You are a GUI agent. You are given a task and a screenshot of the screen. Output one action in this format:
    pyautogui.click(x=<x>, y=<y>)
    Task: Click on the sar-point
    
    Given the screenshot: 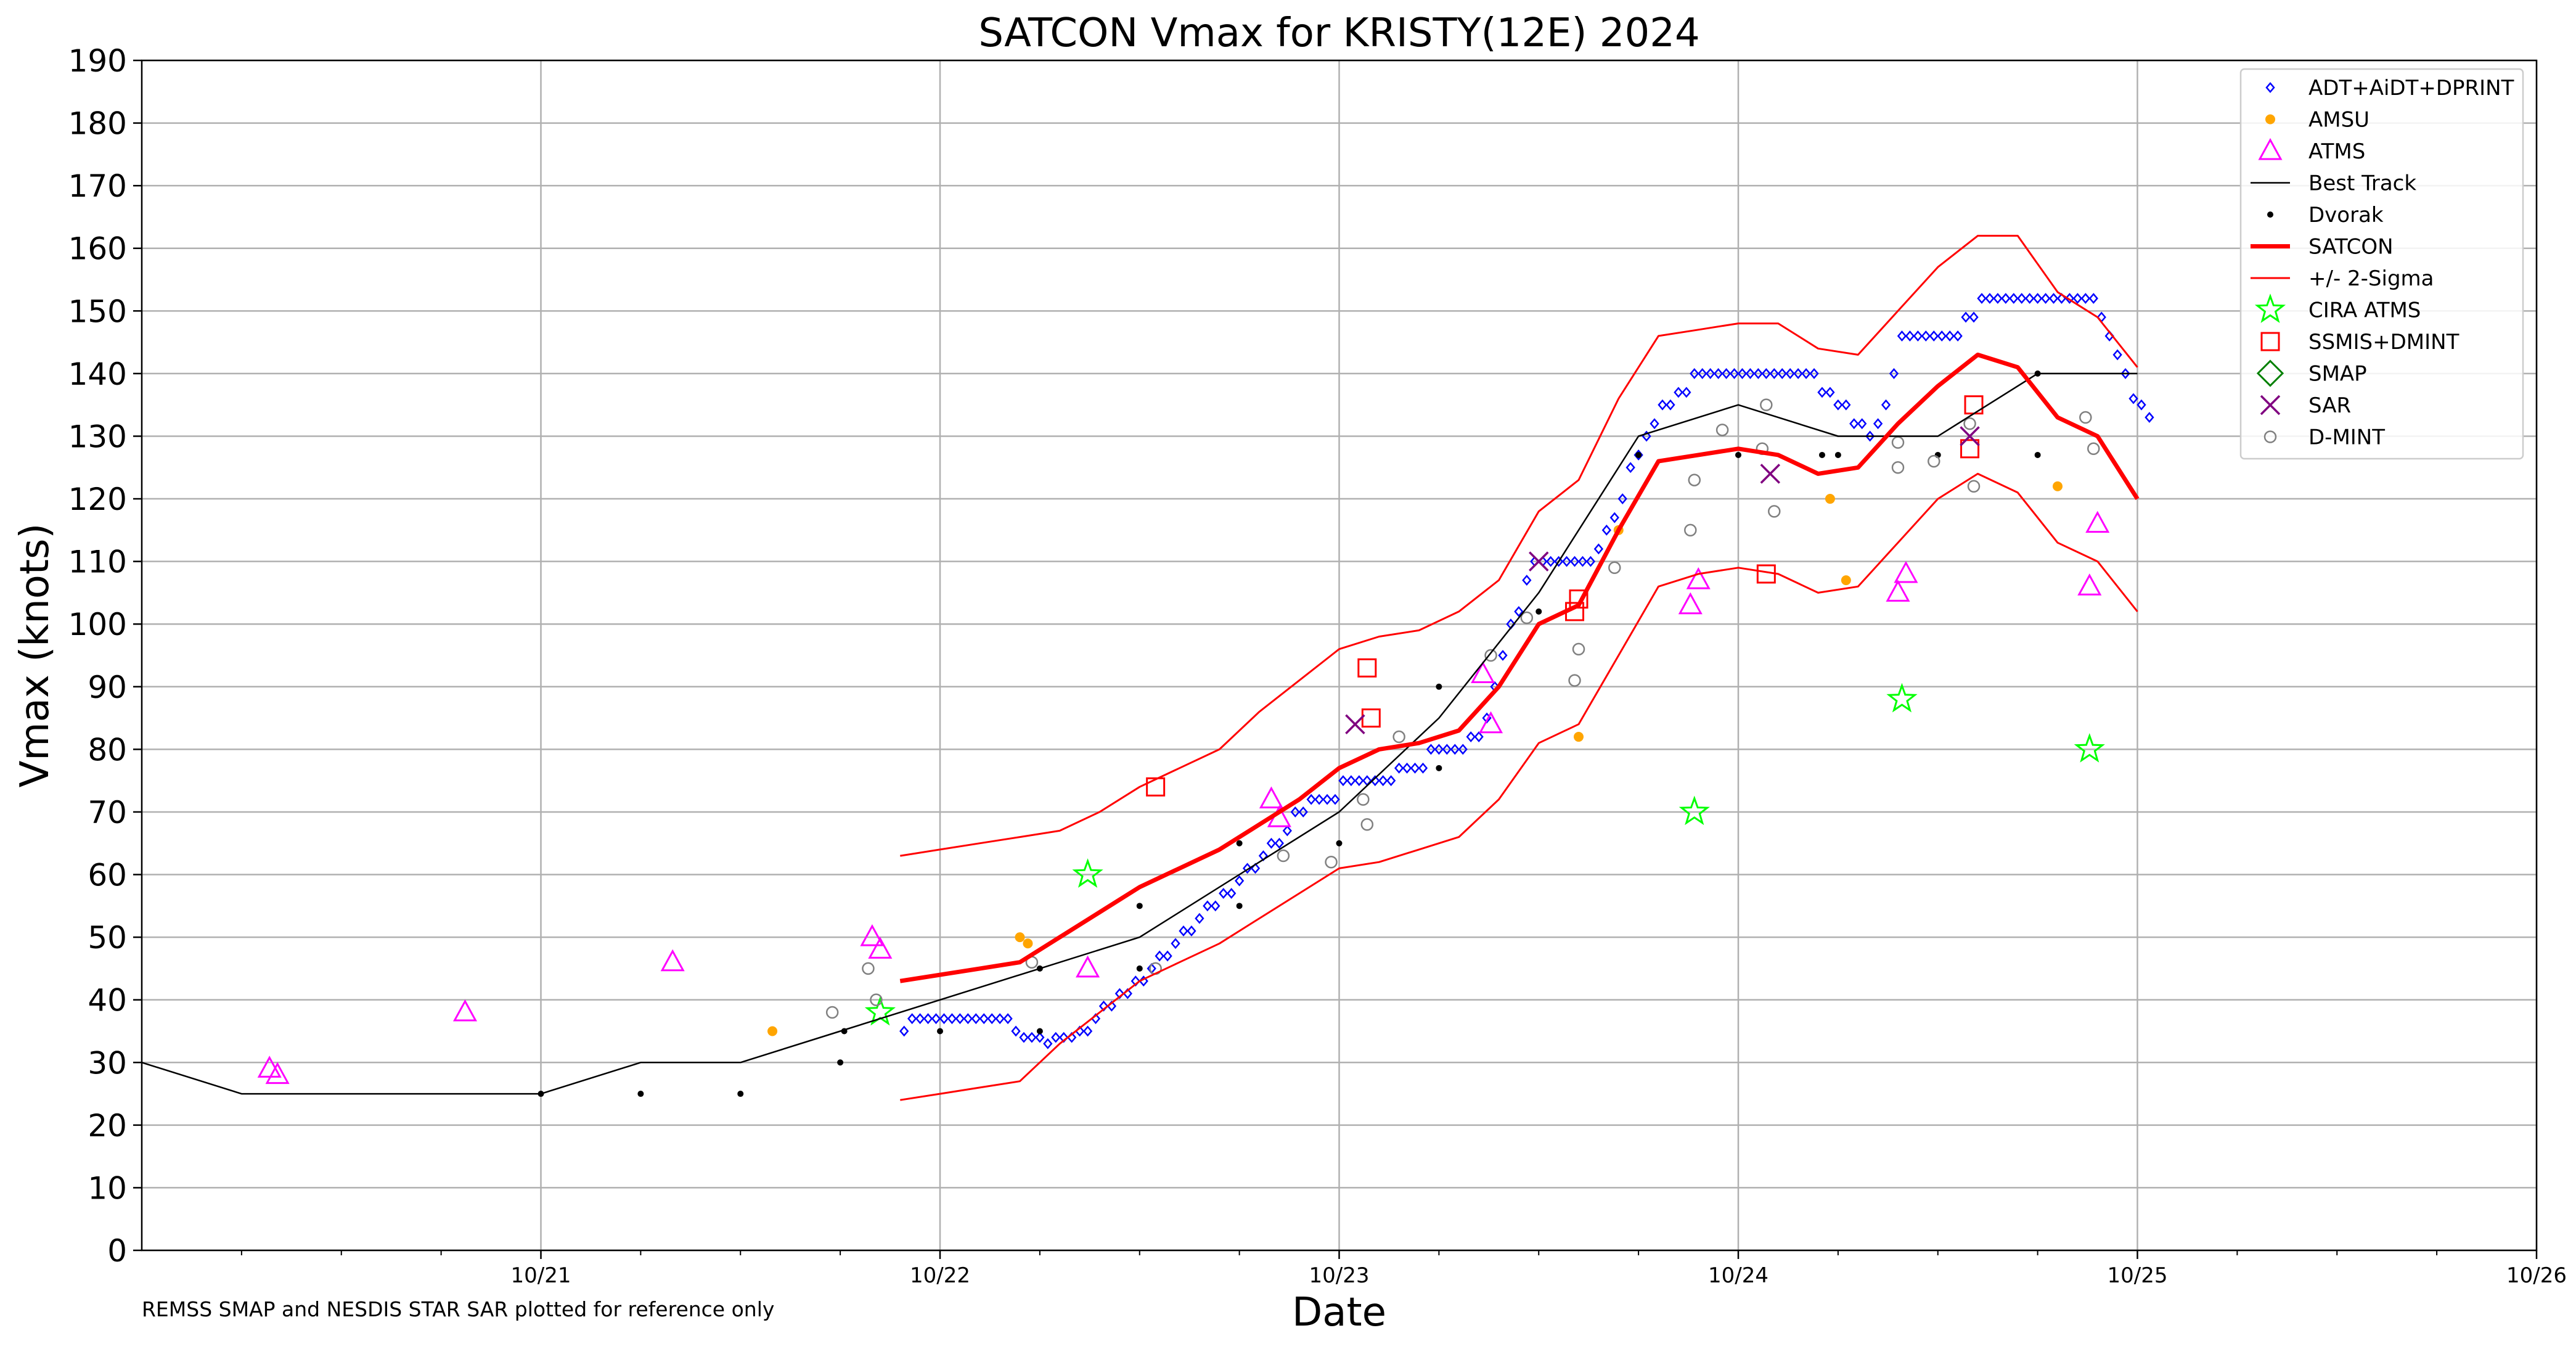 What is the action you would take?
    pyautogui.click(x=1970, y=436)
    